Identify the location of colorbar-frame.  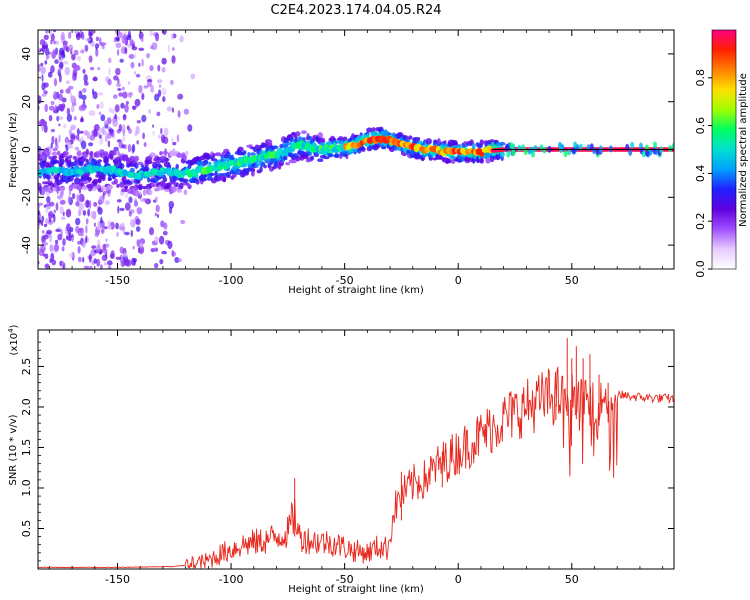
(724, 149).